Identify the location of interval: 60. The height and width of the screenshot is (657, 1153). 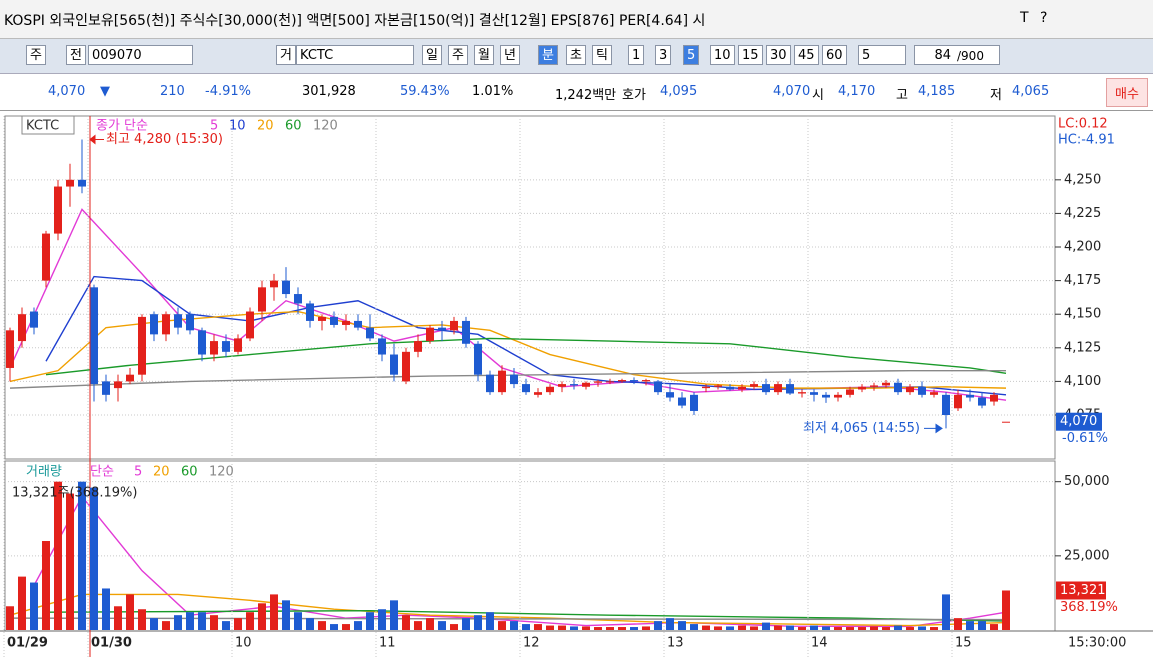
(834, 55).